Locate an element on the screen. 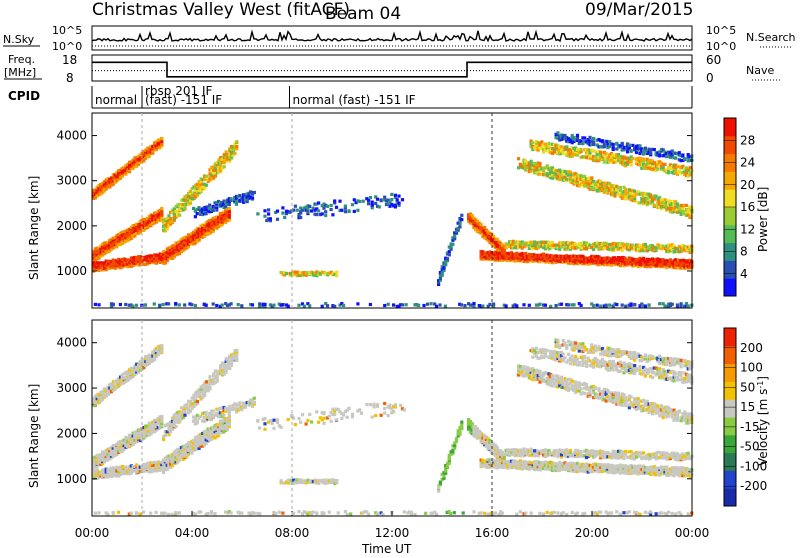  frequency-panel: Freq. [MHz] 18 8 60 0 Nave is located at coordinates (392, 69).